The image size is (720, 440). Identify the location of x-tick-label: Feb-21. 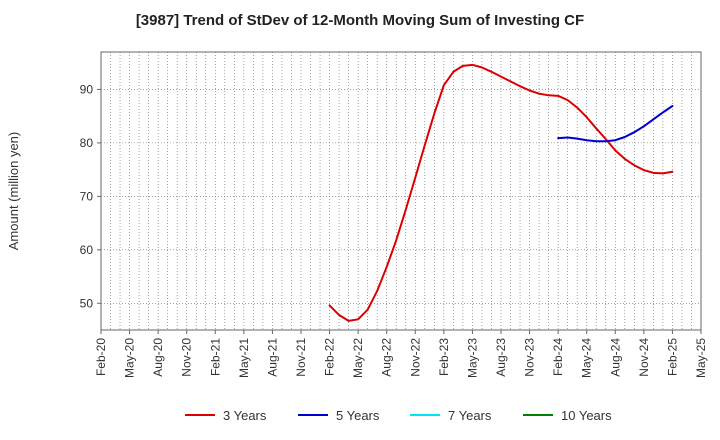
(215, 357).